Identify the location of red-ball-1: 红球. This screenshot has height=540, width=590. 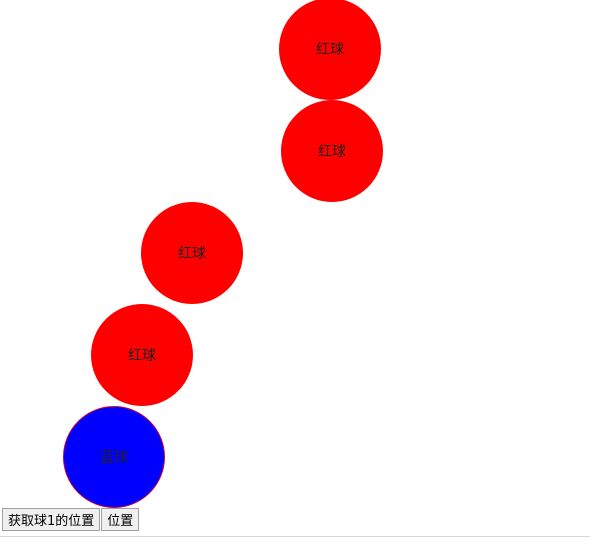
(330, 50).